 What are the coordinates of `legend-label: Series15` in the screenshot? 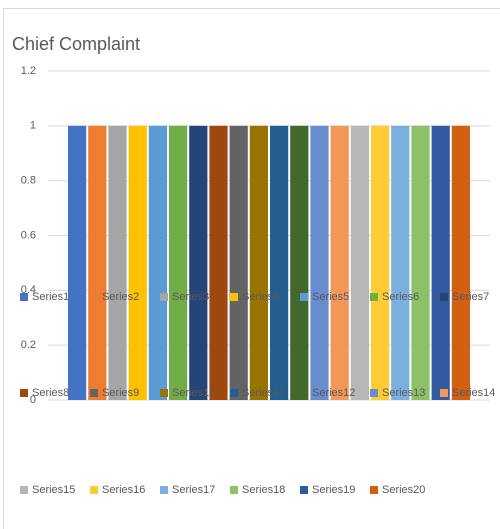 It's located at (53, 490).